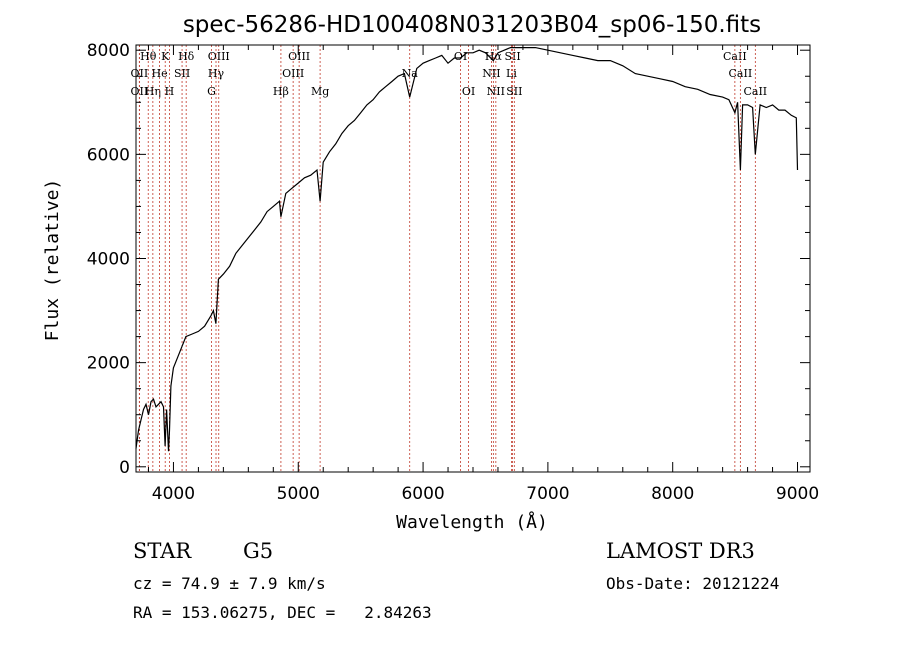 This screenshot has height=649, width=900. Describe the element at coordinates (410, 73) in the screenshot. I see `line-marker-label-16: Na` at that location.